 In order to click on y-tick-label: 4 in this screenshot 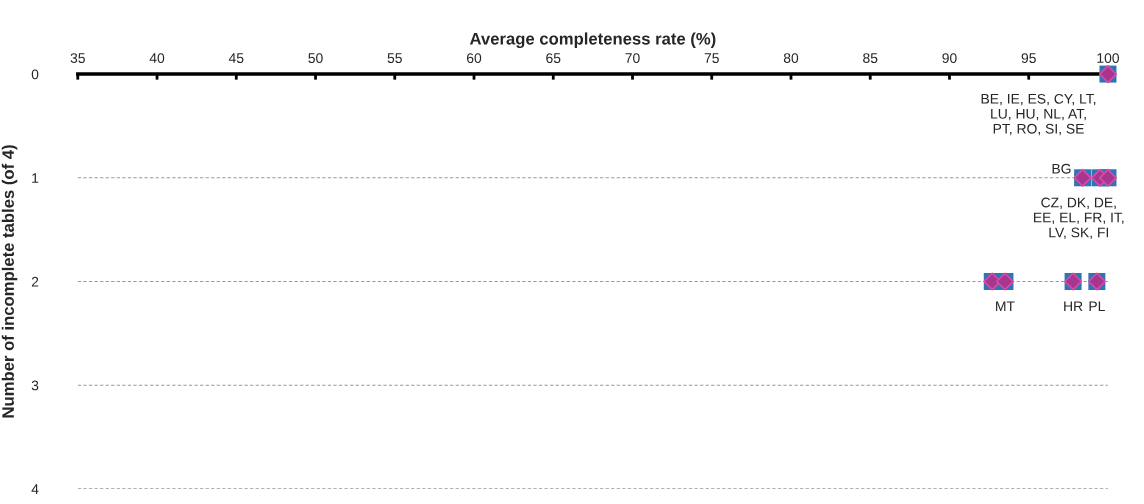, I will do `click(35, 489)`.